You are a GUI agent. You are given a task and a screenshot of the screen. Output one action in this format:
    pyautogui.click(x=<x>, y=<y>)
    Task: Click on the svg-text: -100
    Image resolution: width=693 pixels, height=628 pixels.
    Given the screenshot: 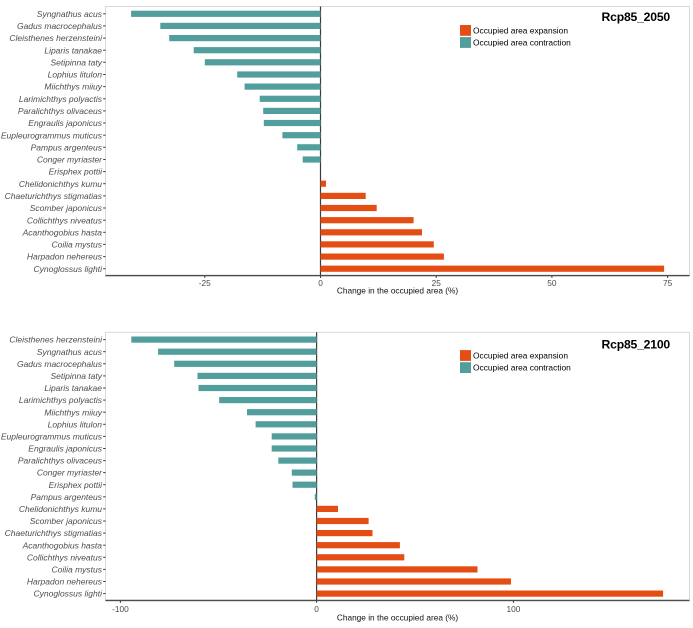 What is the action you would take?
    pyautogui.click(x=120, y=609)
    